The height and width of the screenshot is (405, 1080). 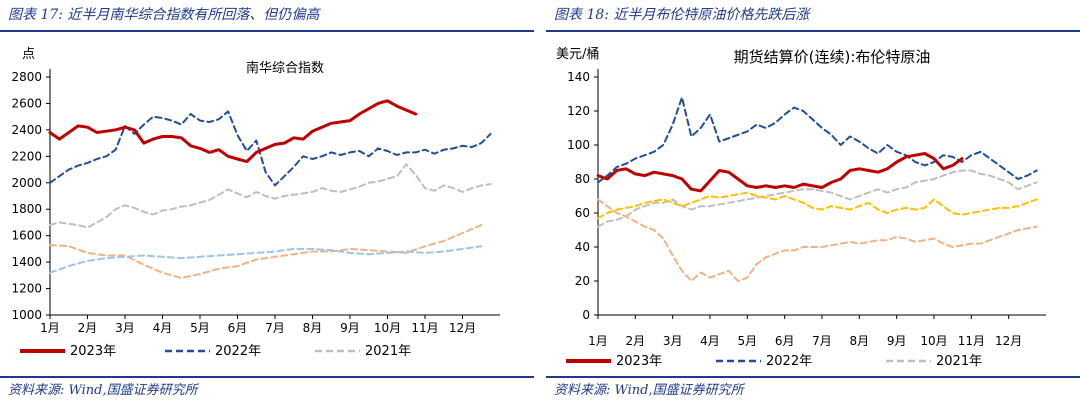 What do you see at coordinates (577, 54) in the screenshot?
I see `y-axis-unit-label: 美元/桶` at bounding box center [577, 54].